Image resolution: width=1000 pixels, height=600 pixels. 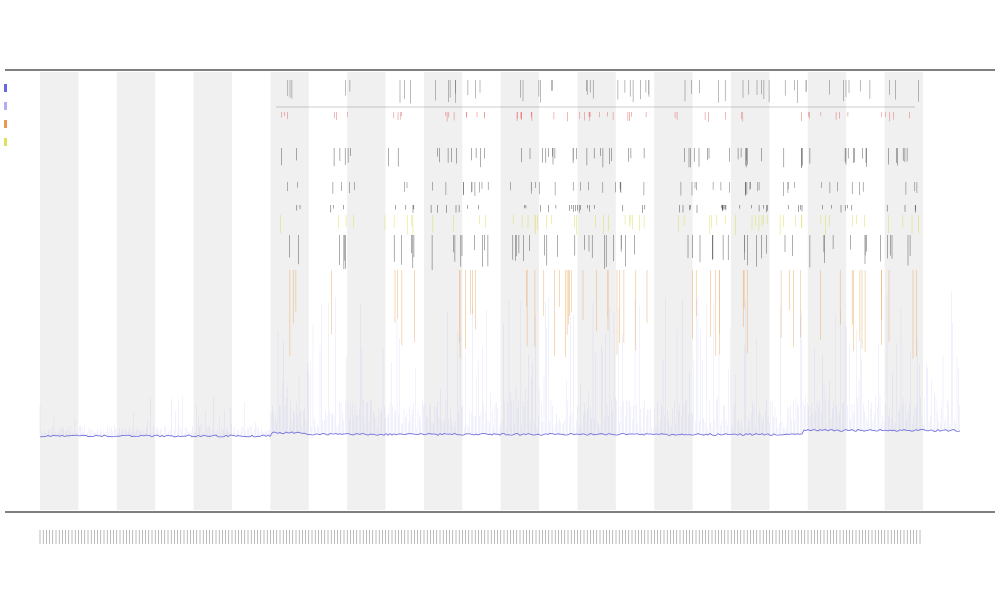 What do you see at coordinates (5, 115) in the screenshot?
I see `legend` at bounding box center [5, 115].